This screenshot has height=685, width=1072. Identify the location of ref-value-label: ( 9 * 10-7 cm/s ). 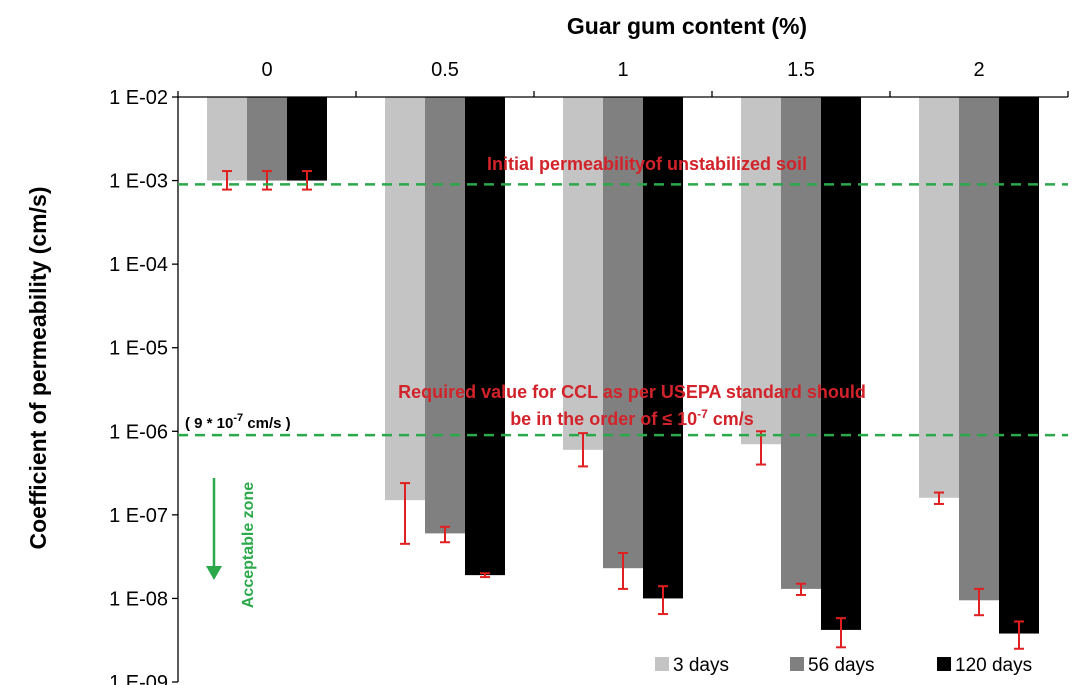
(238, 422).